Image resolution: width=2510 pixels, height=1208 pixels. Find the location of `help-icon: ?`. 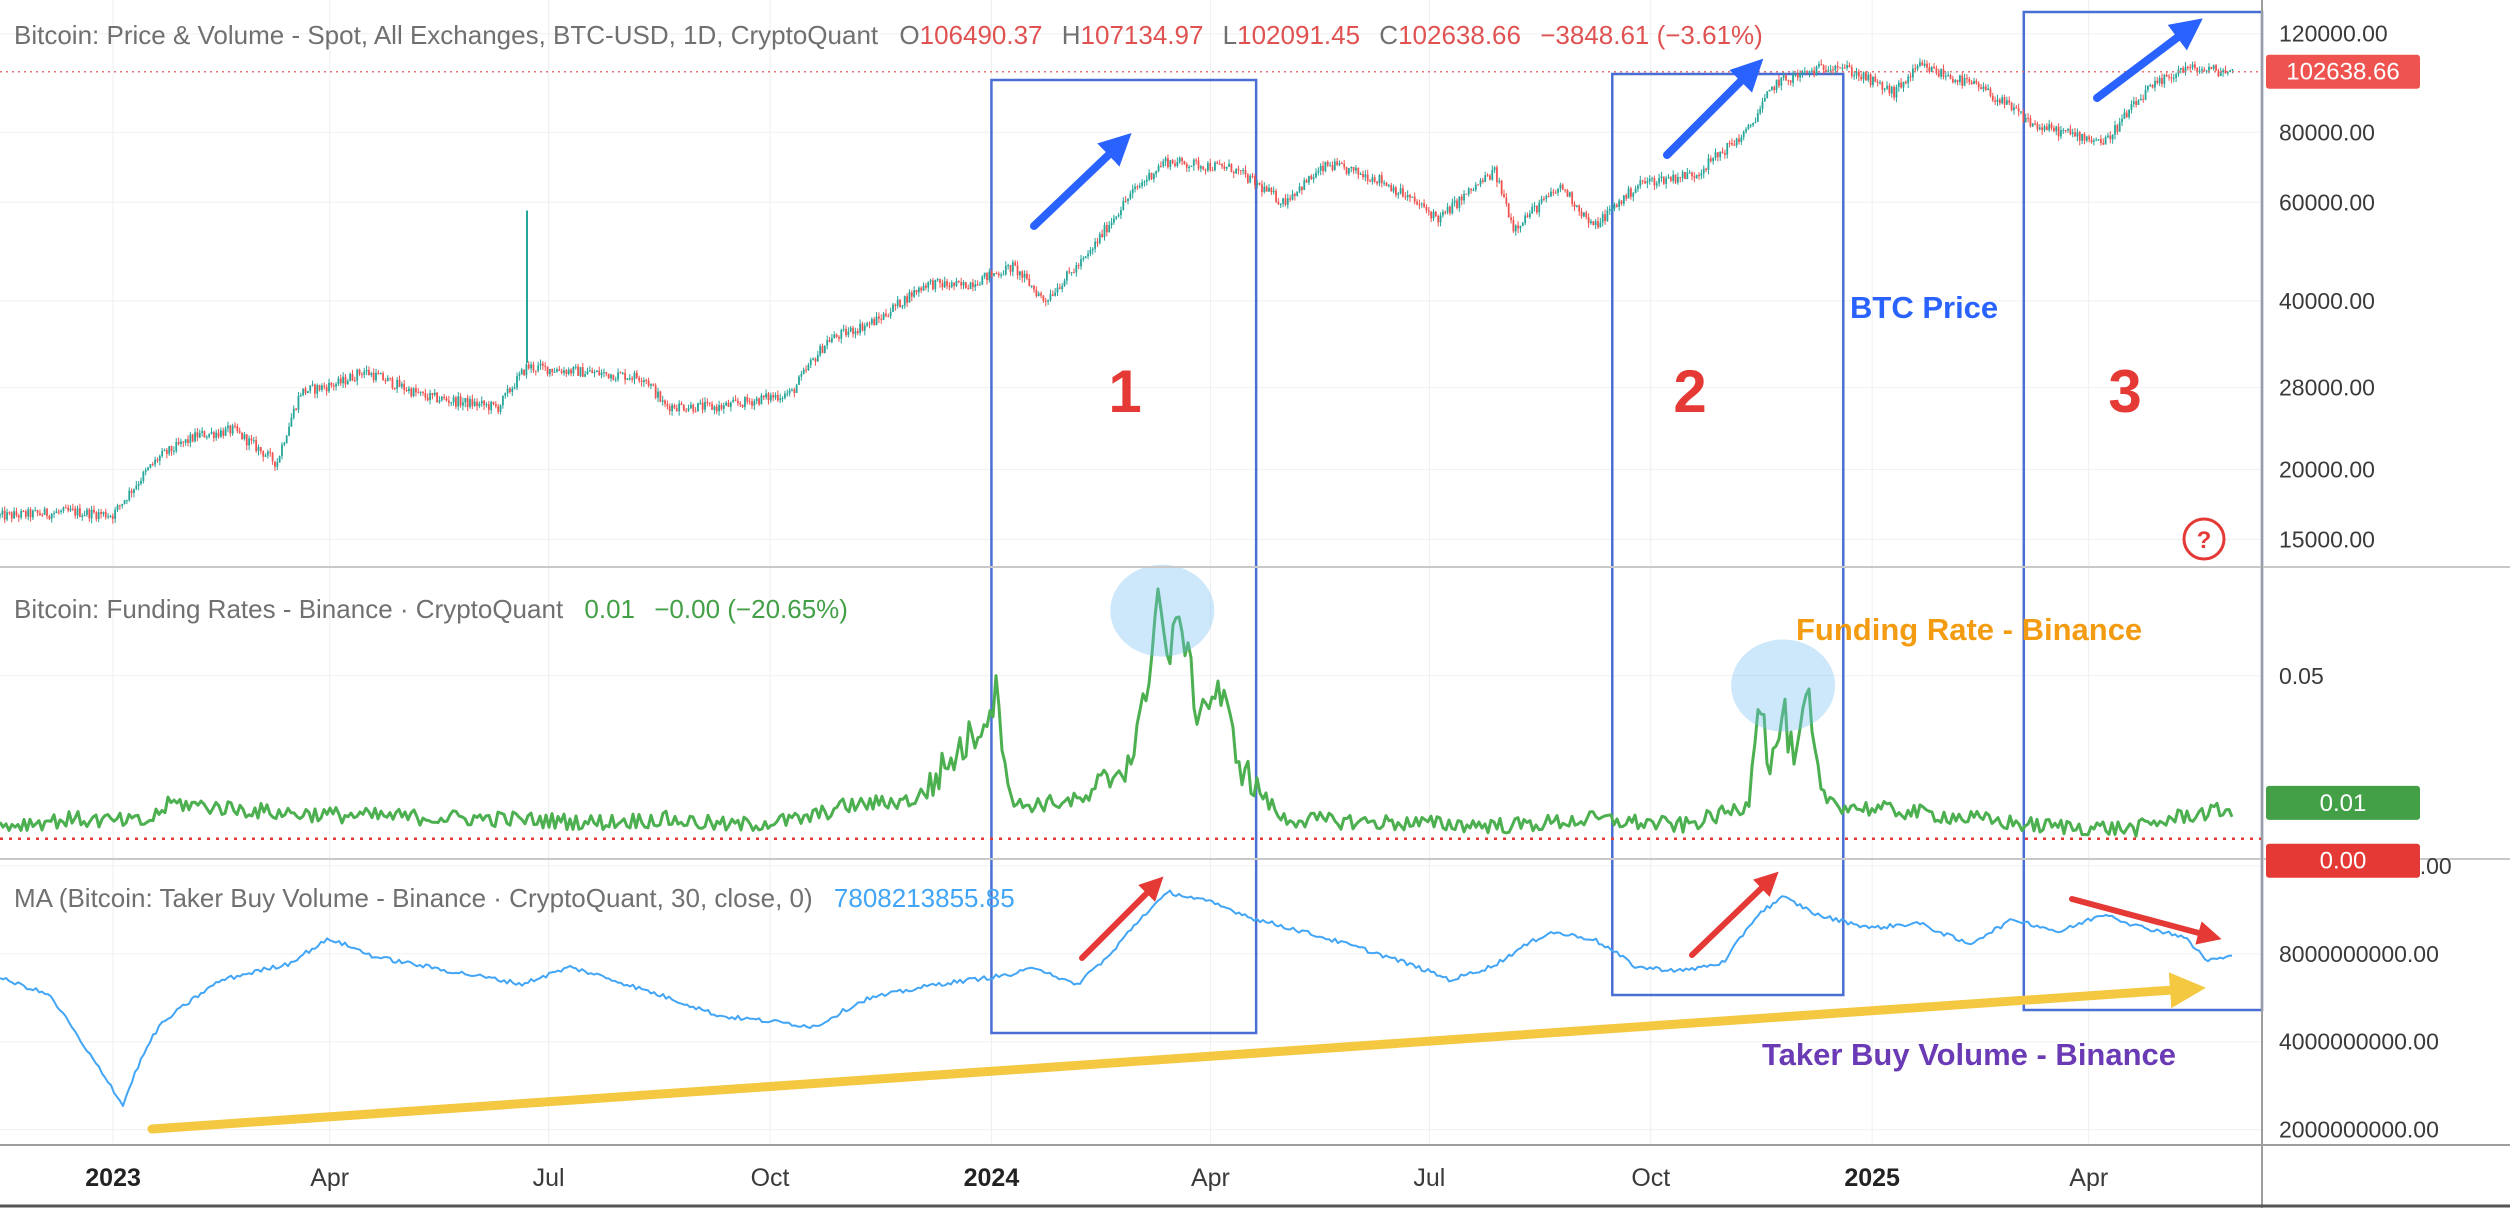

help-icon: ? is located at coordinates (2204, 539).